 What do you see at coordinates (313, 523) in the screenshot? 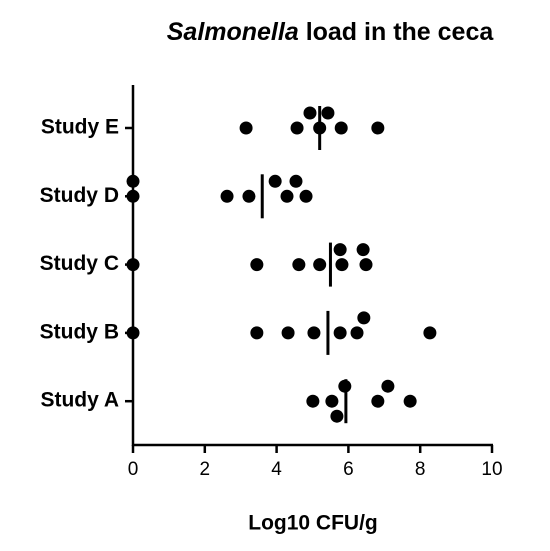
I see `x-axis-label: Log10 CFU/g` at bounding box center [313, 523].